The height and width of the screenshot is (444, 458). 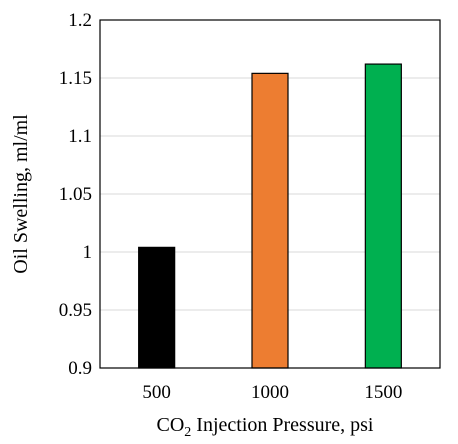 I want to click on x-axis-title-rest: Injection Pressure, psi, so click(x=282, y=425).